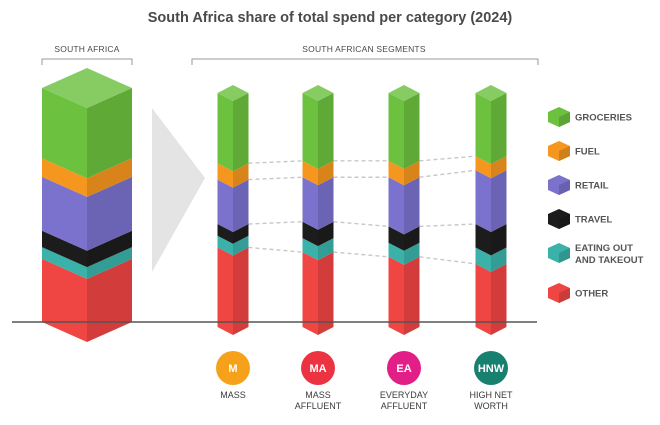 The width and height of the screenshot is (660, 425). What do you see at coordinates (241, 175) in the screenshot?
I see `bar-m-fuel-right-face` at bounding box center [241, 175].